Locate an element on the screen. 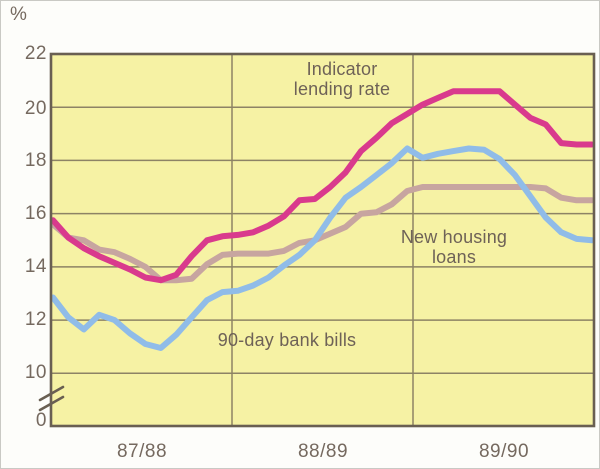  y-tick-14: 14 is located at coordinates (35, 266).